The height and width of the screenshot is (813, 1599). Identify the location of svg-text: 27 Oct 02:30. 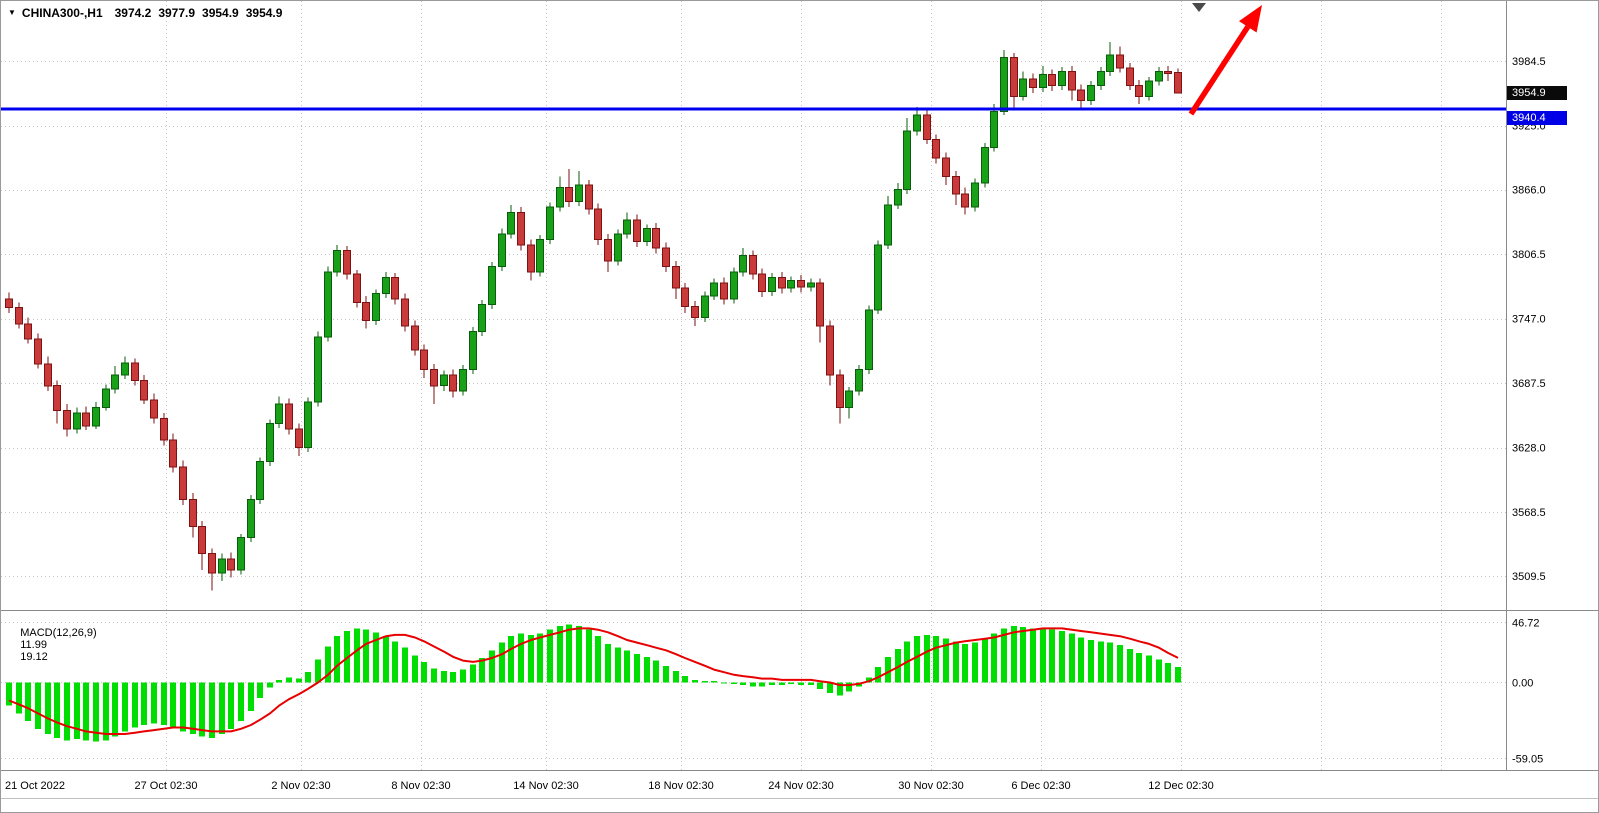
(166, 786).